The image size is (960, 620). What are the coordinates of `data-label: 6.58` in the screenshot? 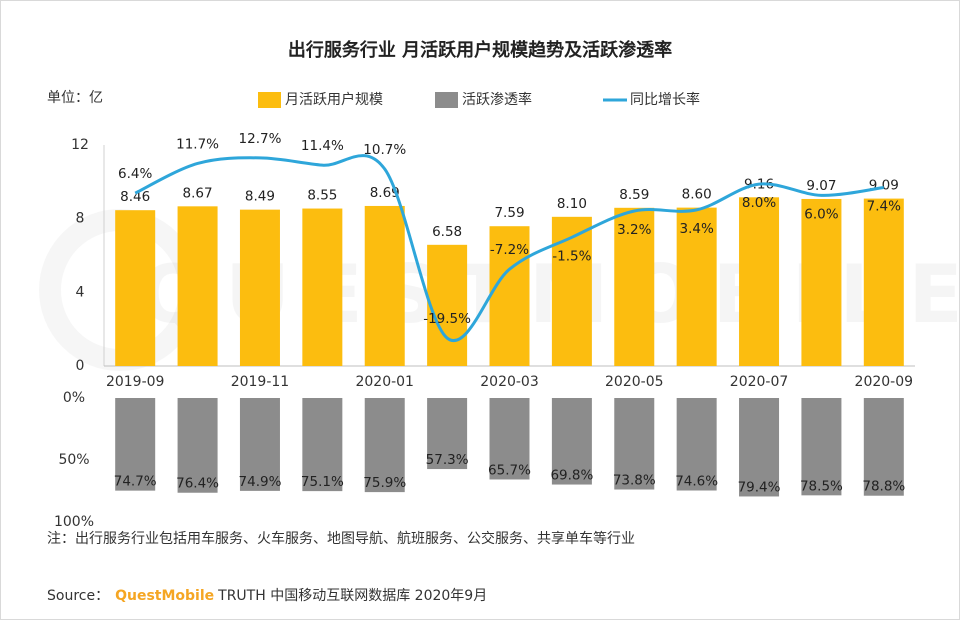 It's located at (447, 232).